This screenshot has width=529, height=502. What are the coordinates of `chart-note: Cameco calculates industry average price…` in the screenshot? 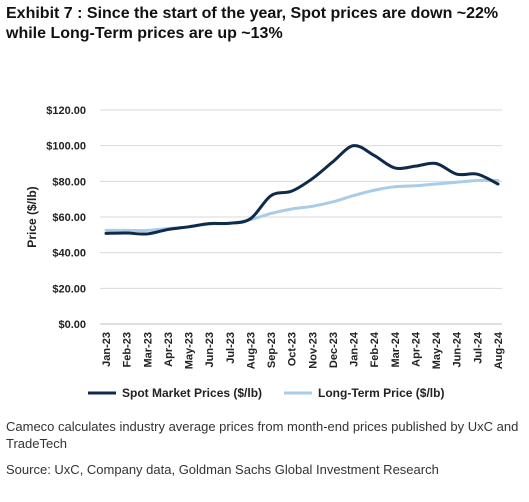 It's located at (262, 435).